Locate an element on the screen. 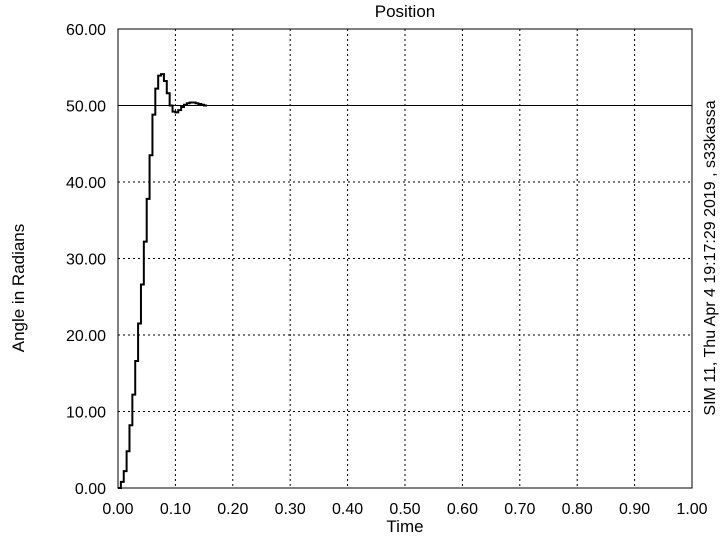  x-tick-label: 0.90 is located at coordinates (634, 509).